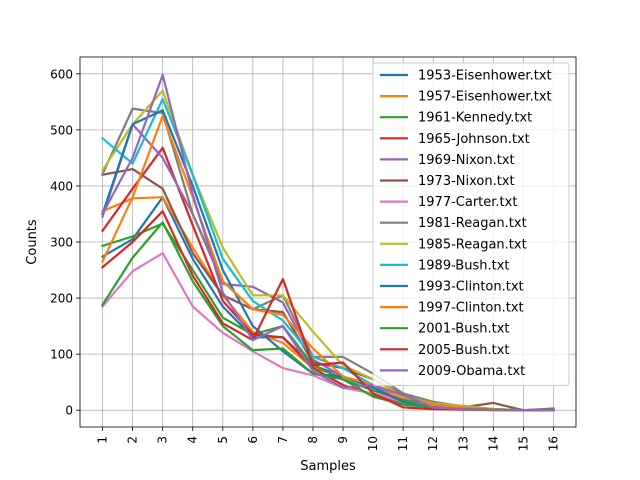 Image resolution: width=640 pixels, height=480 pixels. I want to click on legend-entry: 1973-Nixon.txt, so click(466, 181).